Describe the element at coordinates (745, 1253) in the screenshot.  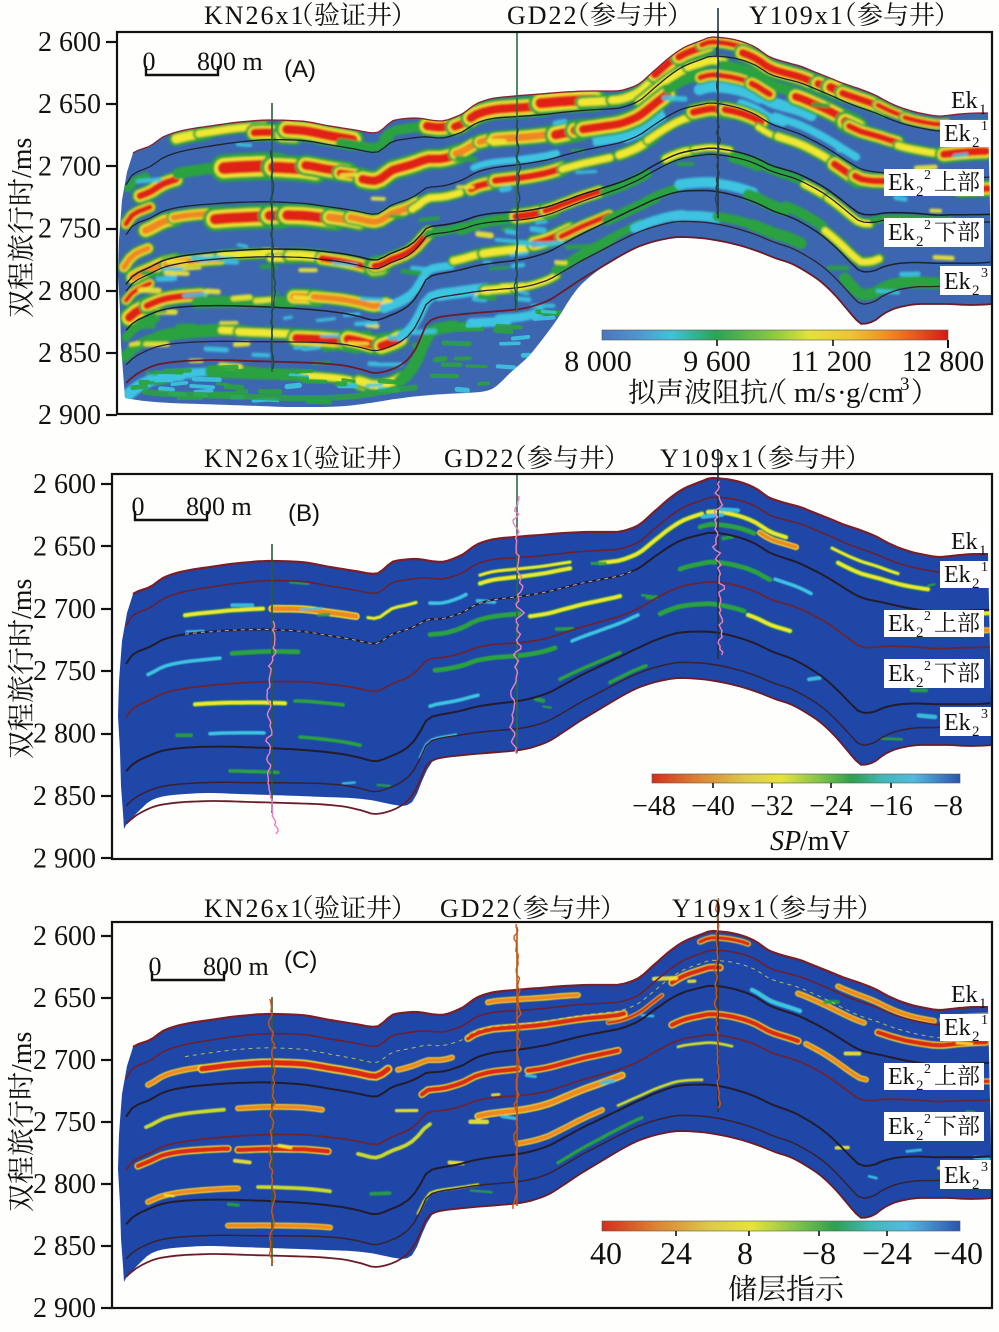
I see `svg-text: 8` at that location.